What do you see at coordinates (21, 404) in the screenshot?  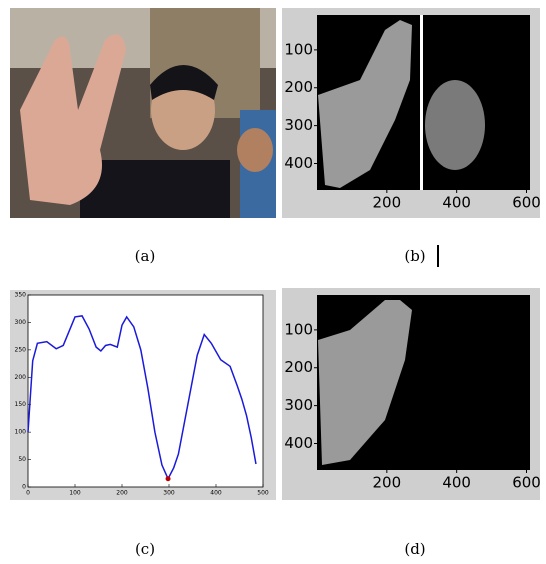 I see `y-tick-label: 150` at bounding box center [21, 404].